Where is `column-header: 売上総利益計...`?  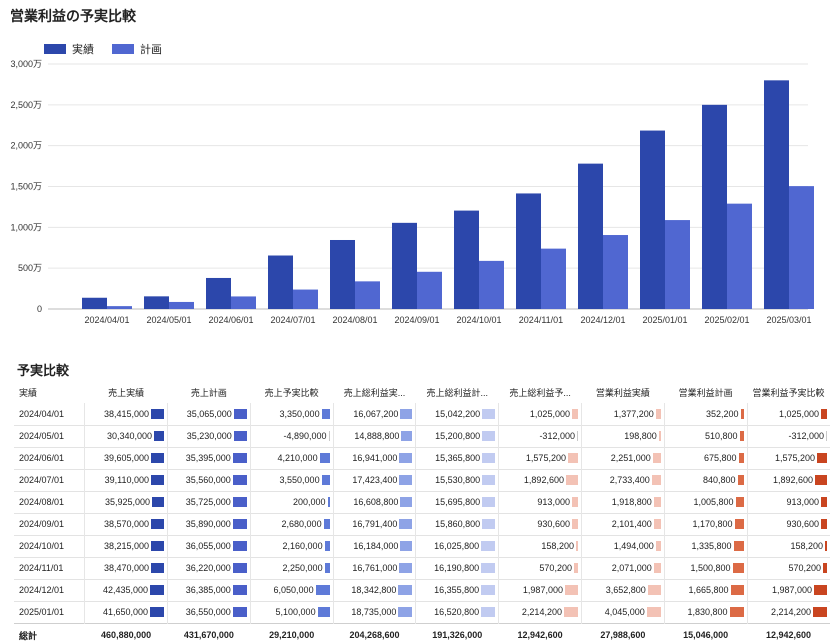 column-header: 売上総利益計... is located at coordinates (457, 392).